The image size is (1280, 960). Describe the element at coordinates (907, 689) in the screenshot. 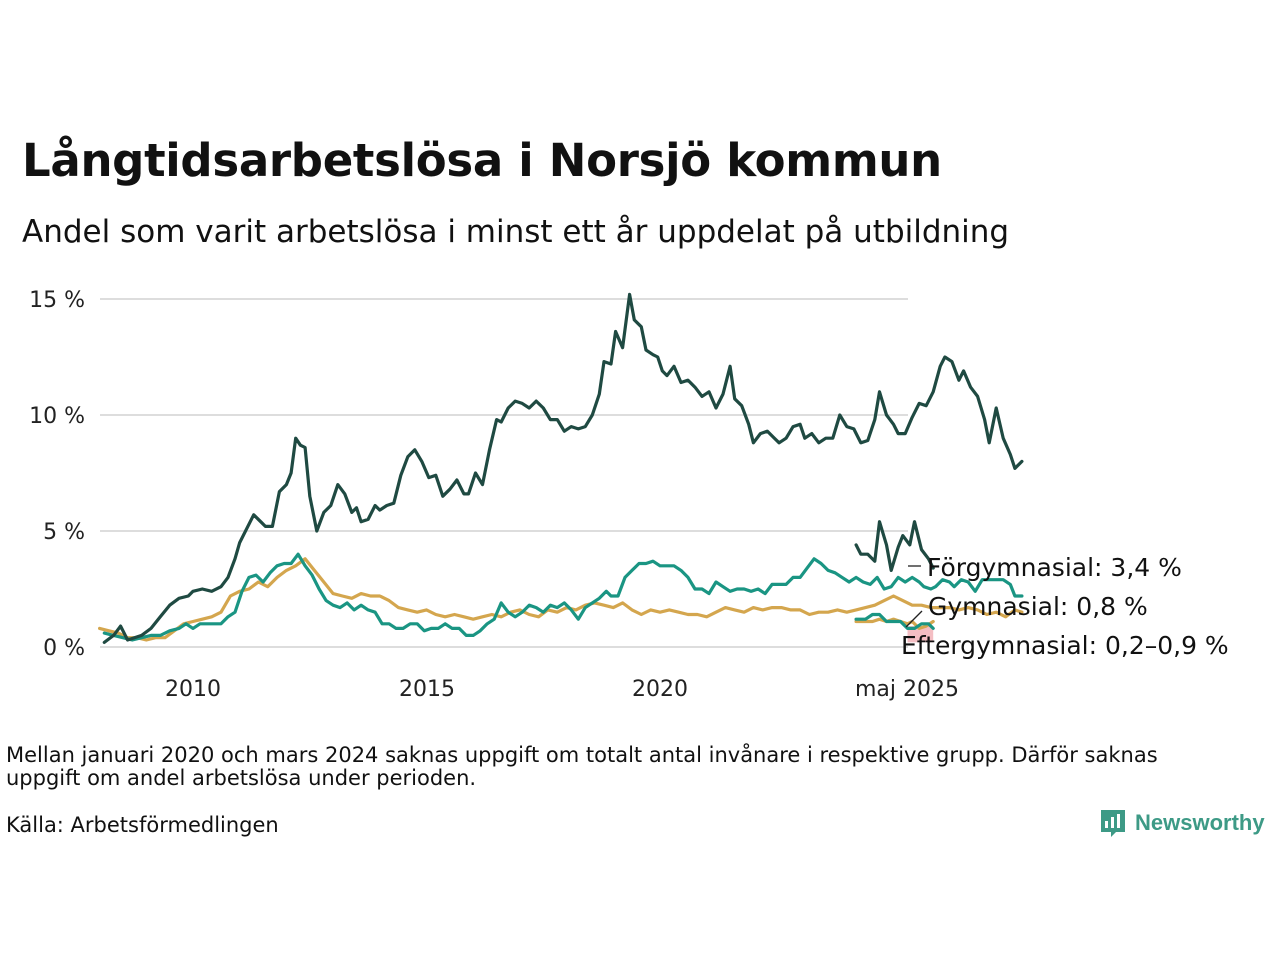

I see `x-tick-label: maj 2025` at that location.